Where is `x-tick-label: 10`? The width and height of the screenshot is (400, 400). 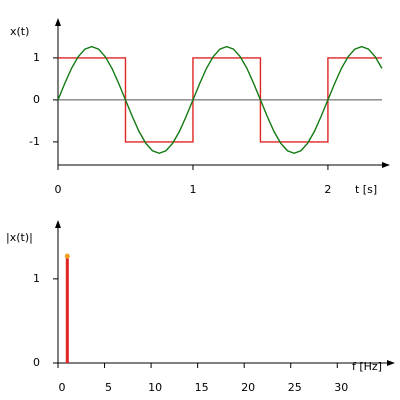 x-tick-label: 10 is located at coordinates (155, 387).